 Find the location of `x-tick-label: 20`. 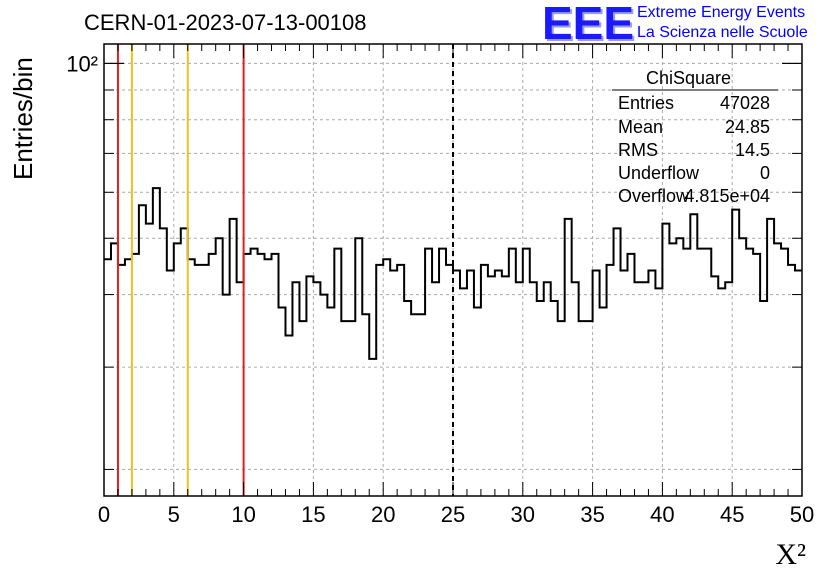

x-tick-label: 20 is located at coordinates (383, 514).